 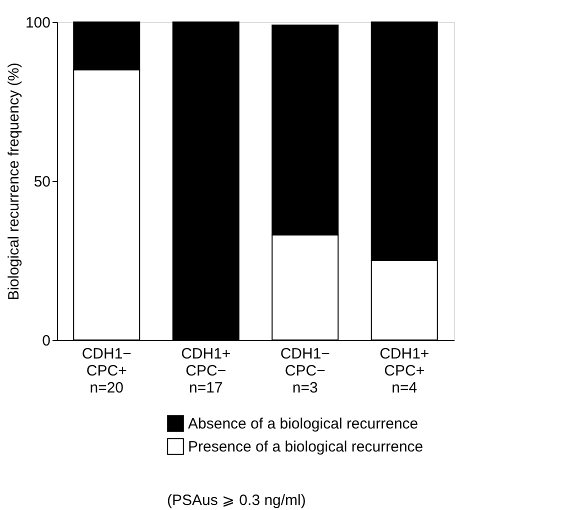 I want to click on x-tick-label: CDH1− CPC− n=3, so click(x=305, y=371).